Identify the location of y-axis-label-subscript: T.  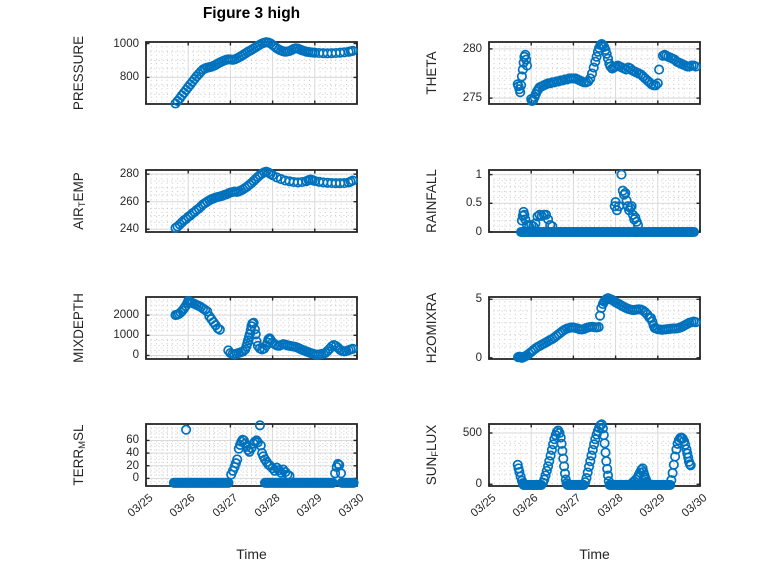
(83, 204).